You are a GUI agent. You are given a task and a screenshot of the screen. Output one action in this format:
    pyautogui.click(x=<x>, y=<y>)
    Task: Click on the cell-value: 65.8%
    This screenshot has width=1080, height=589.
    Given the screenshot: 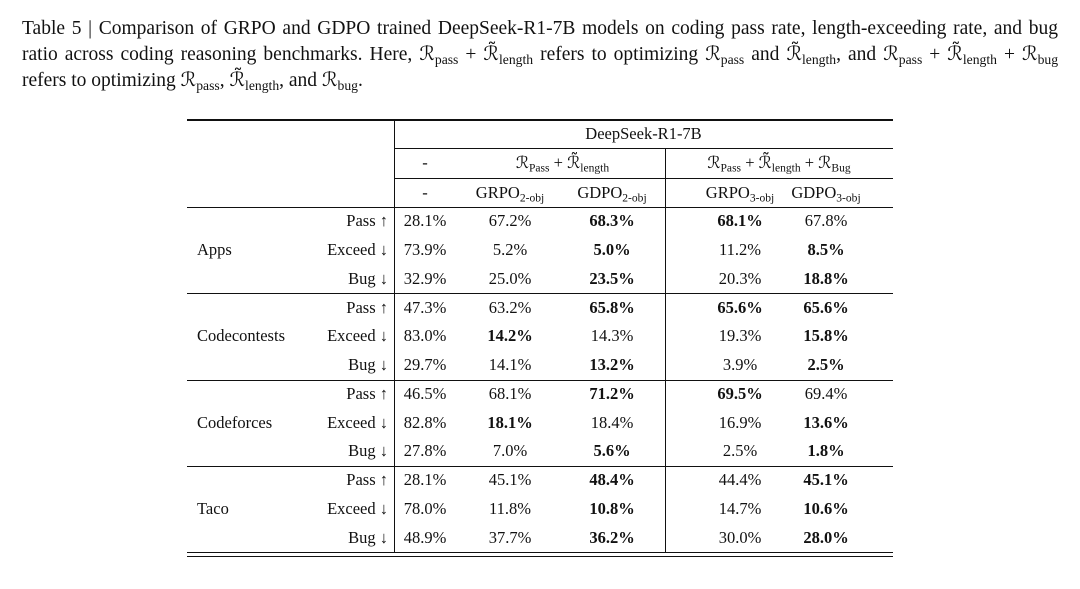 What is the action you would take?
    pyautogui.click(x=612, y=307)
    